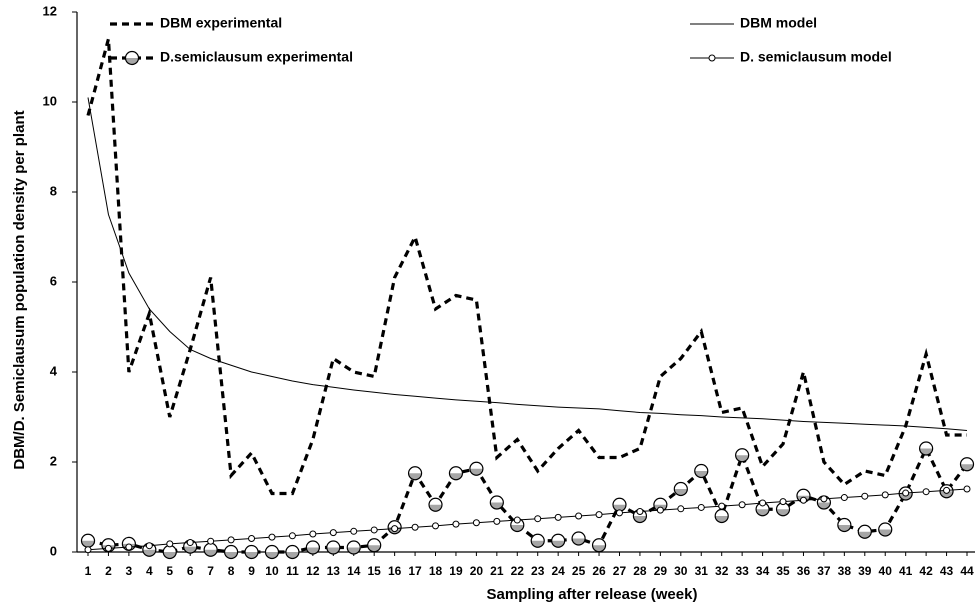  What do you see at coordinates (256, 57) in the screenshot?
I see `legend-label: D.semiclausum experimental` at bounding box center [256, 57].